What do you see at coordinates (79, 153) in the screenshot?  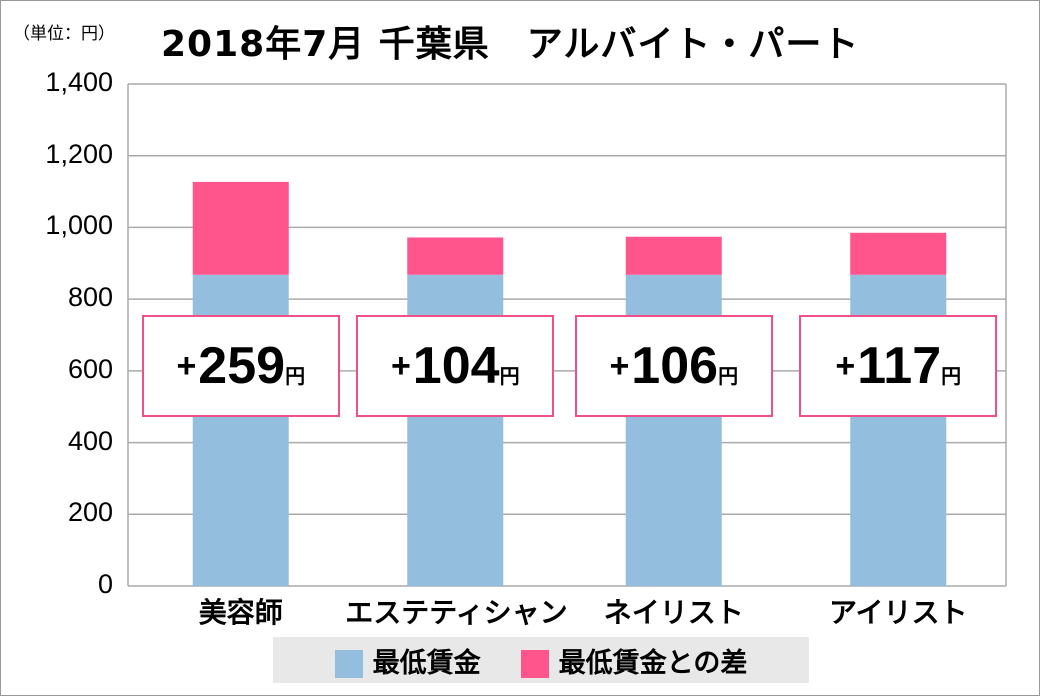 I see `y-tick-label: 1,200` at bounding box center [79, 153].